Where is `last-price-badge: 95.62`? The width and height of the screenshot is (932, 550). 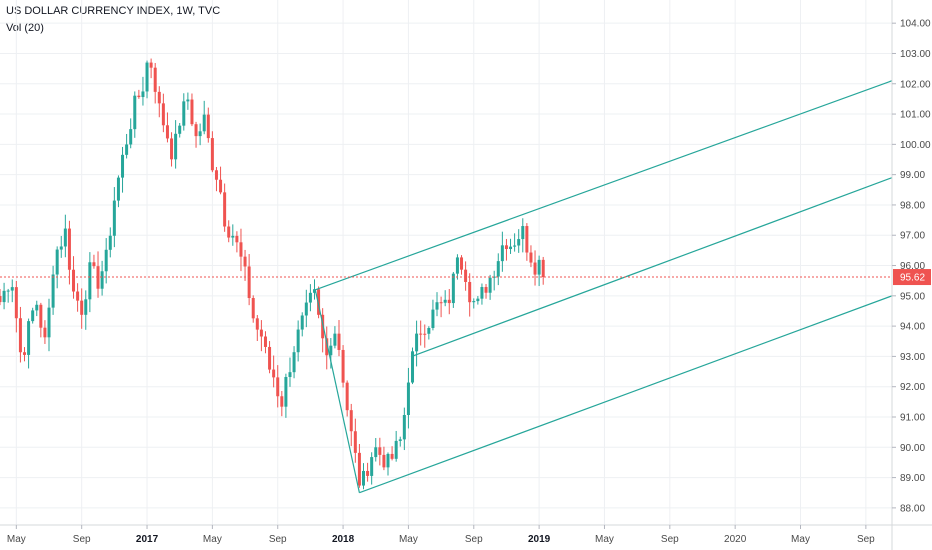 last-price-badge: 95.62 is located at coordinates (912, 277).